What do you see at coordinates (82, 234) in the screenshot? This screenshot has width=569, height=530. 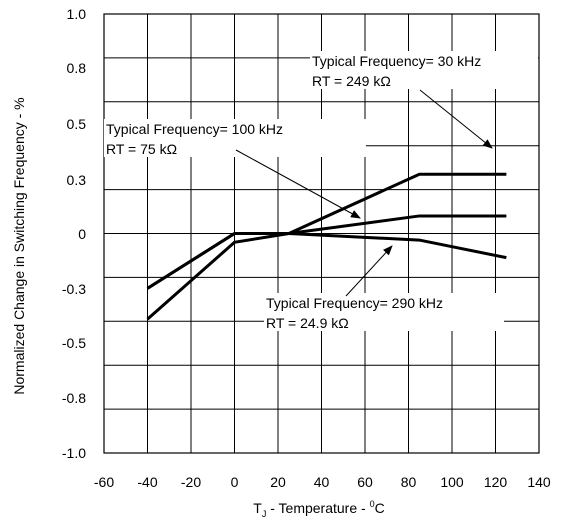 I see `y-tick-label: 0` at bounding box center [82, 234].